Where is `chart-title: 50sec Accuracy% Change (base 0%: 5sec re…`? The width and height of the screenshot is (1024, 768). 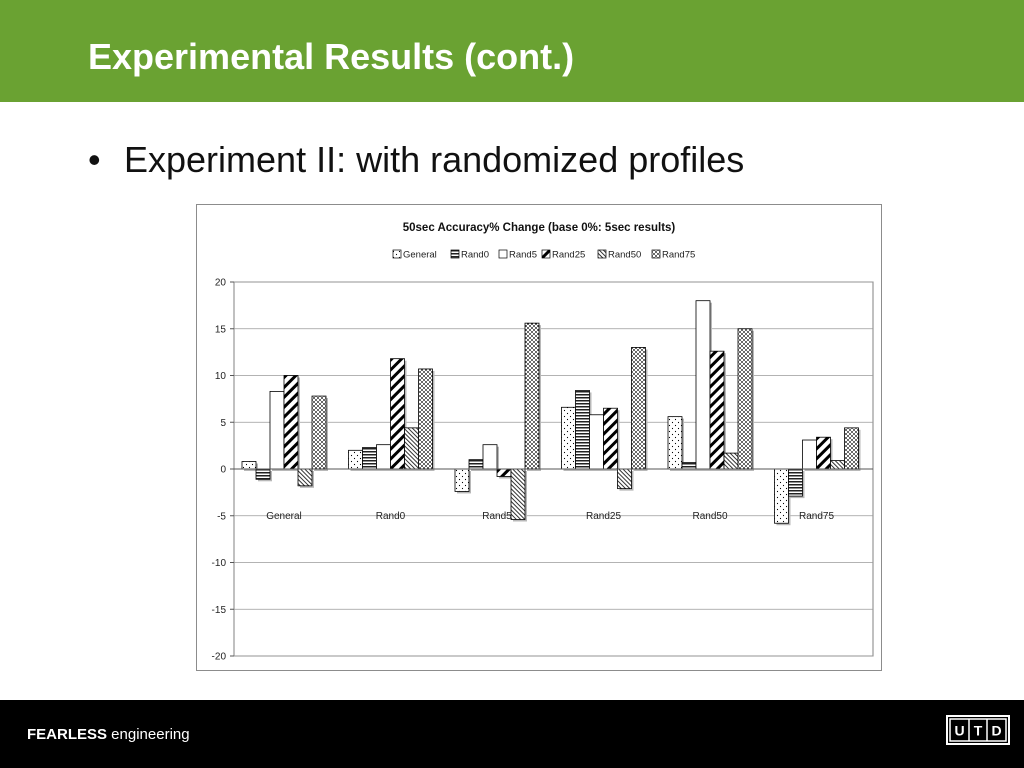
chart-title: 50sec Accuracy% Change (base 0%: 5sec re… is located at coordinates (539, 228).